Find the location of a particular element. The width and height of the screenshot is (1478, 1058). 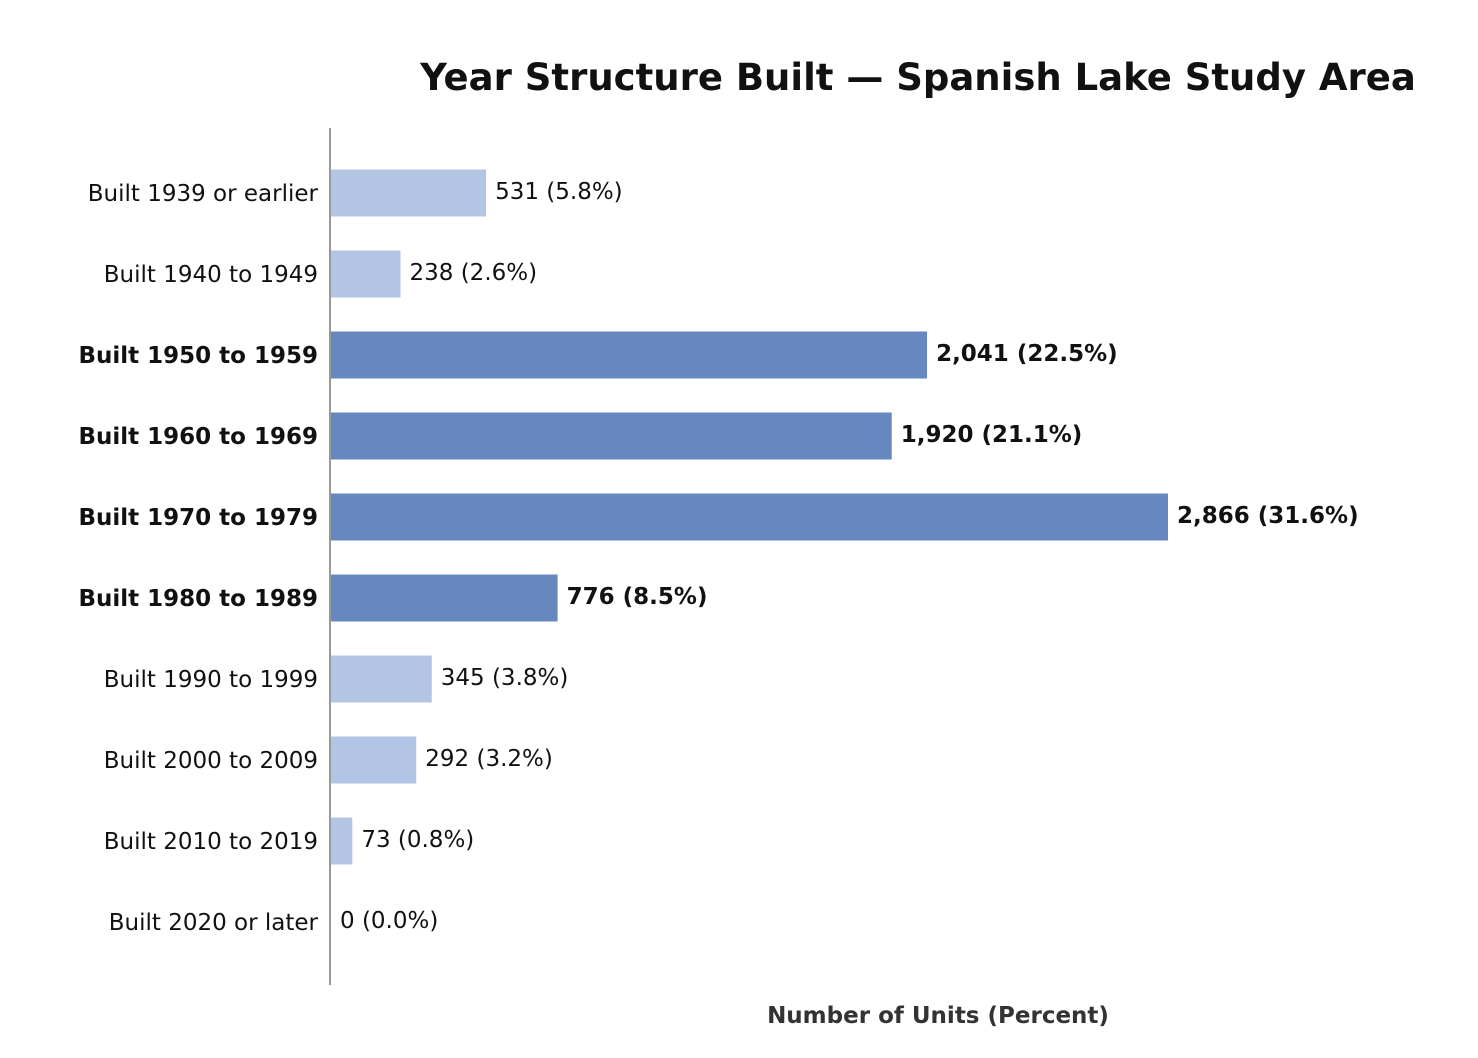

value-label: 776 (8.5%) is located at coordinates (637, 597).